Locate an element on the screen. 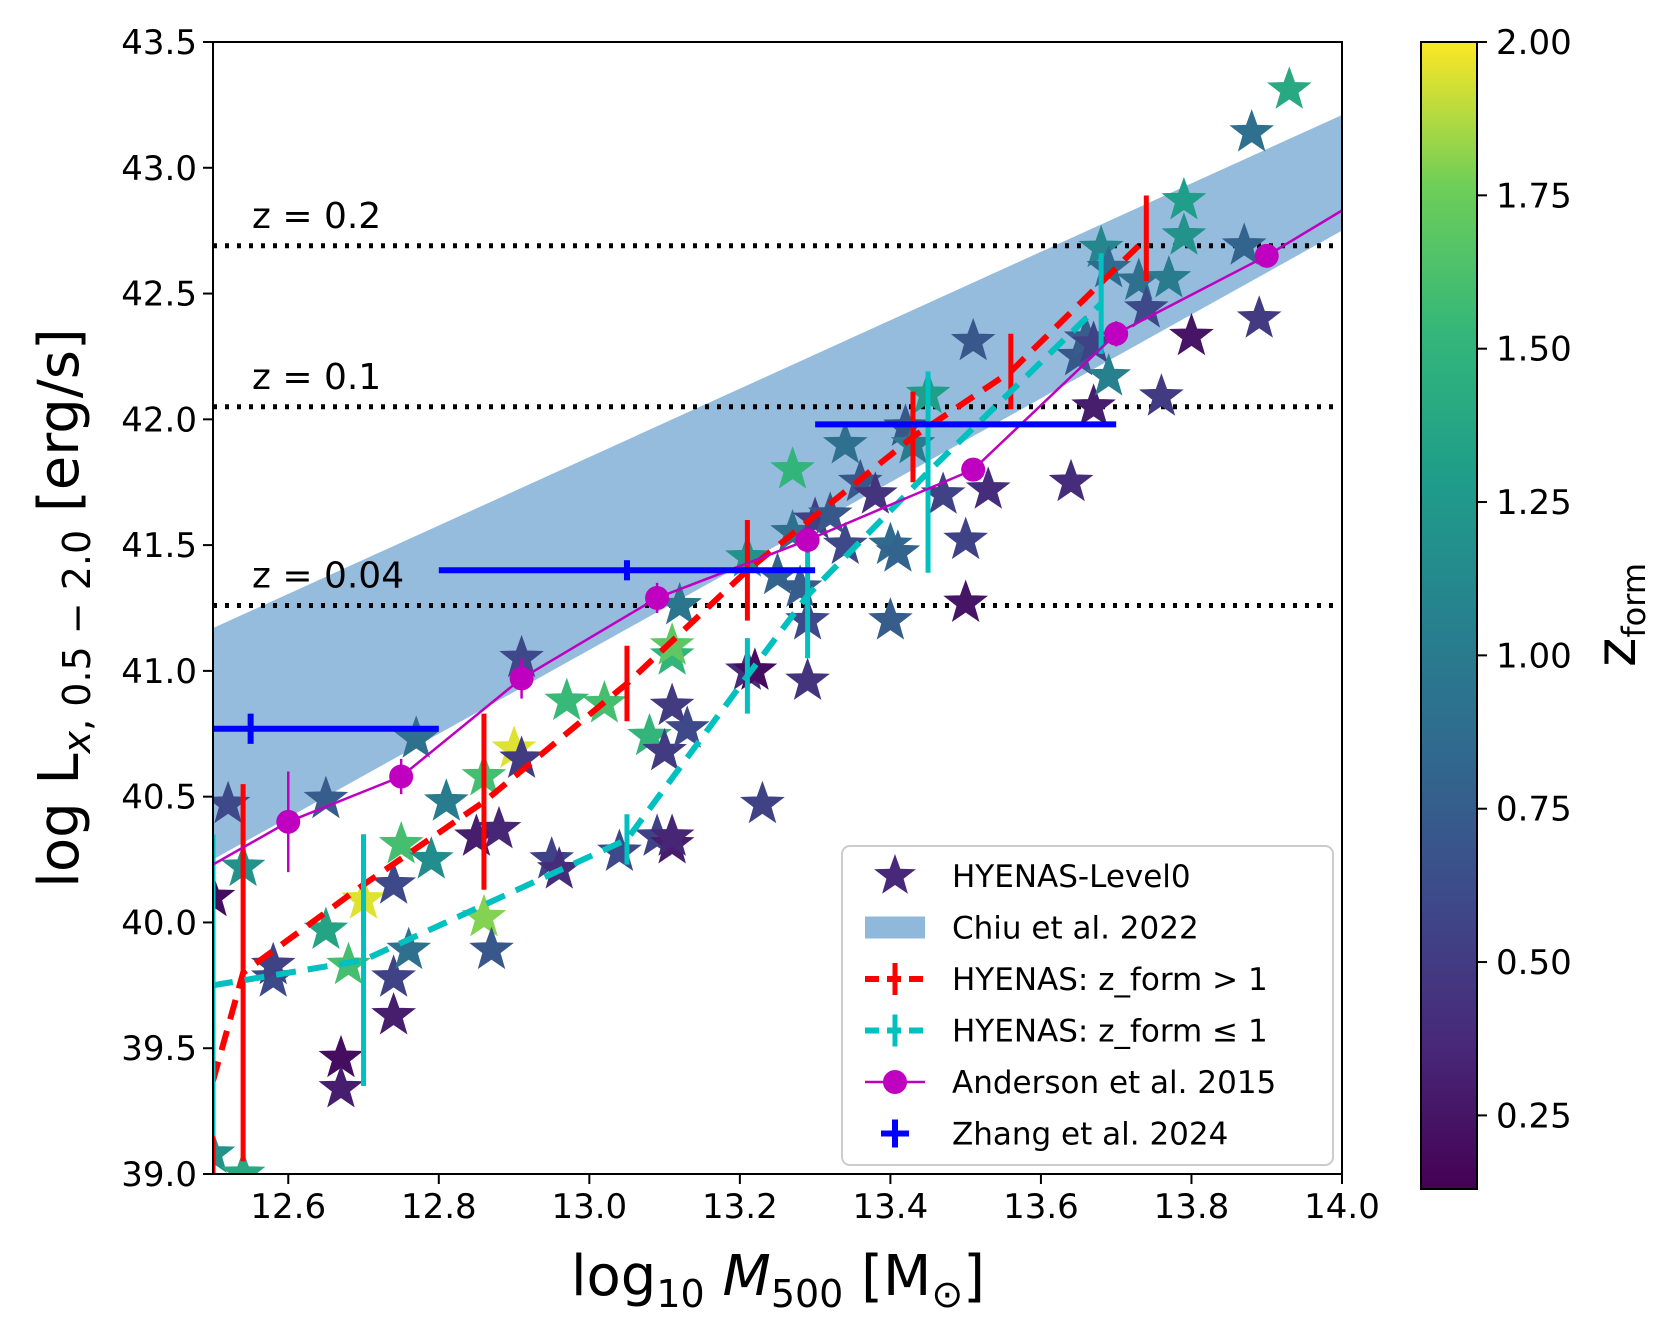 Image resolution: width=1661 pixels, height=1329 pixels. reference-line-label: z = 0.04 is located at coordinates (328, 575).